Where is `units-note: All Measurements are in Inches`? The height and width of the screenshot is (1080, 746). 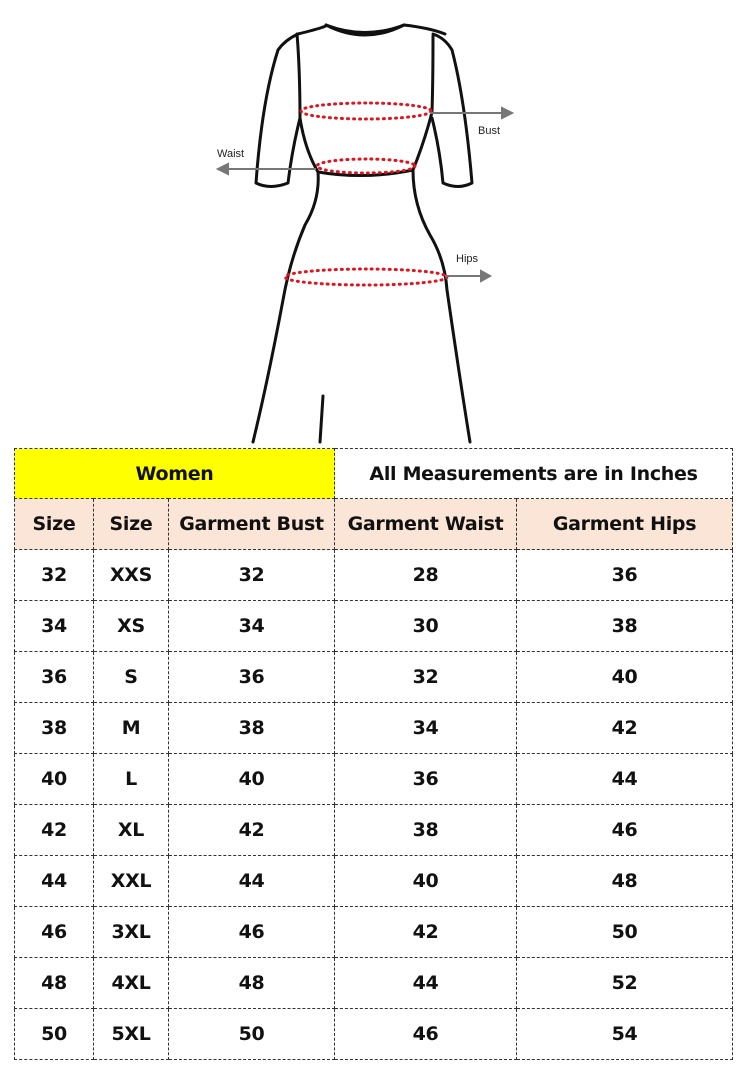 units-note: All Measurements are in Inches is located at coordinates (534, 473).